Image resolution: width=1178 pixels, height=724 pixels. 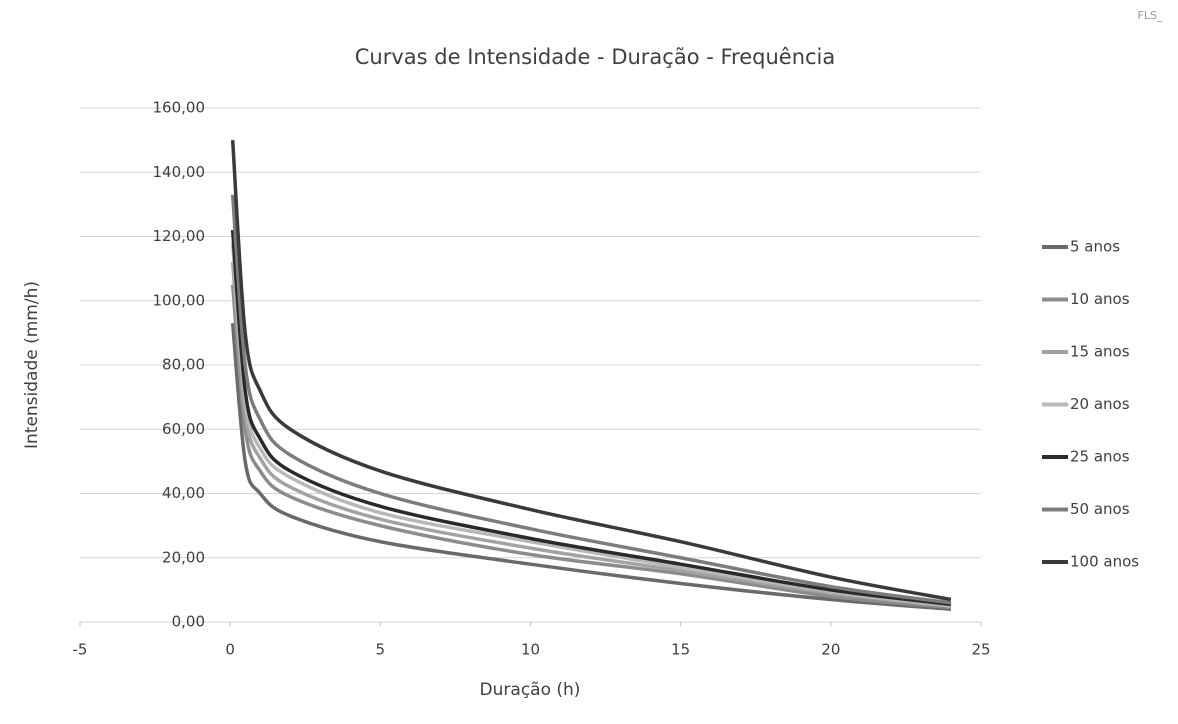 What do you see at coordinates (183, 429) in the screenshot?
I see `y-tick-label: 60,00` at bounding box center [183, 429].